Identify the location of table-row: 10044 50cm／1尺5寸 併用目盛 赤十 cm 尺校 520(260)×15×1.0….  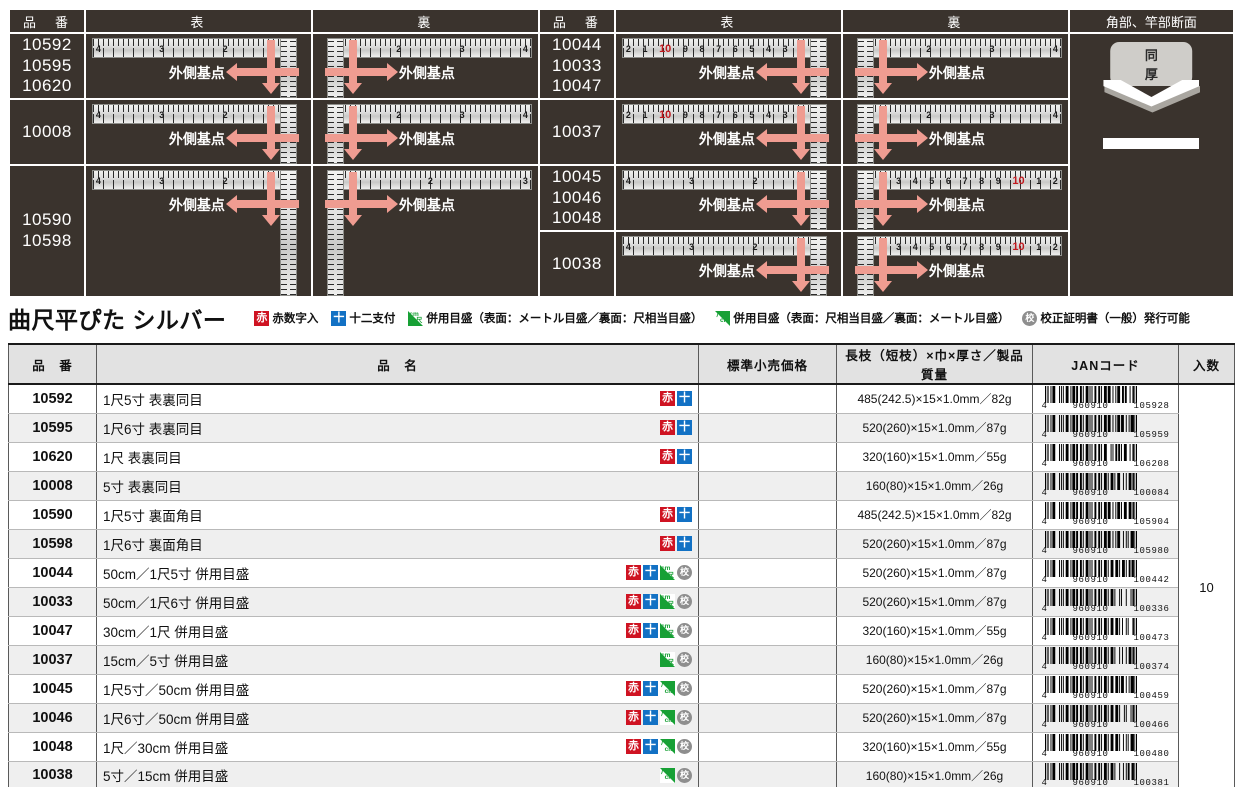
(621, 573).